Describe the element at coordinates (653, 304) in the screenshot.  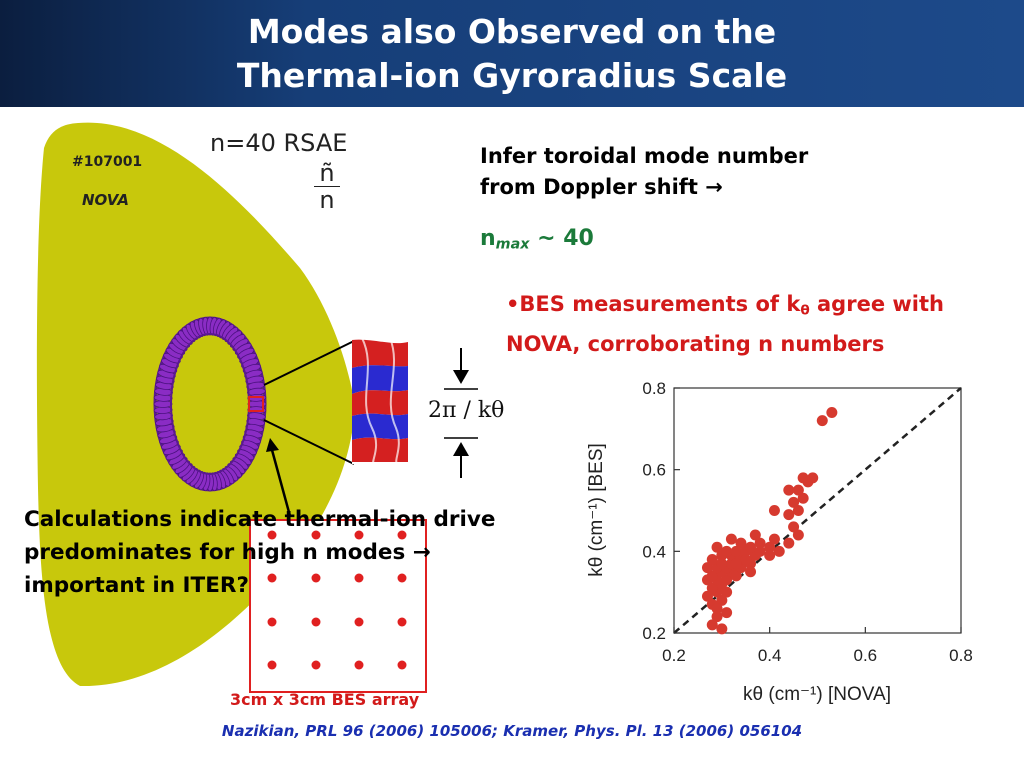
I see `bes-line-1a: •BES measurements of k` at that location.